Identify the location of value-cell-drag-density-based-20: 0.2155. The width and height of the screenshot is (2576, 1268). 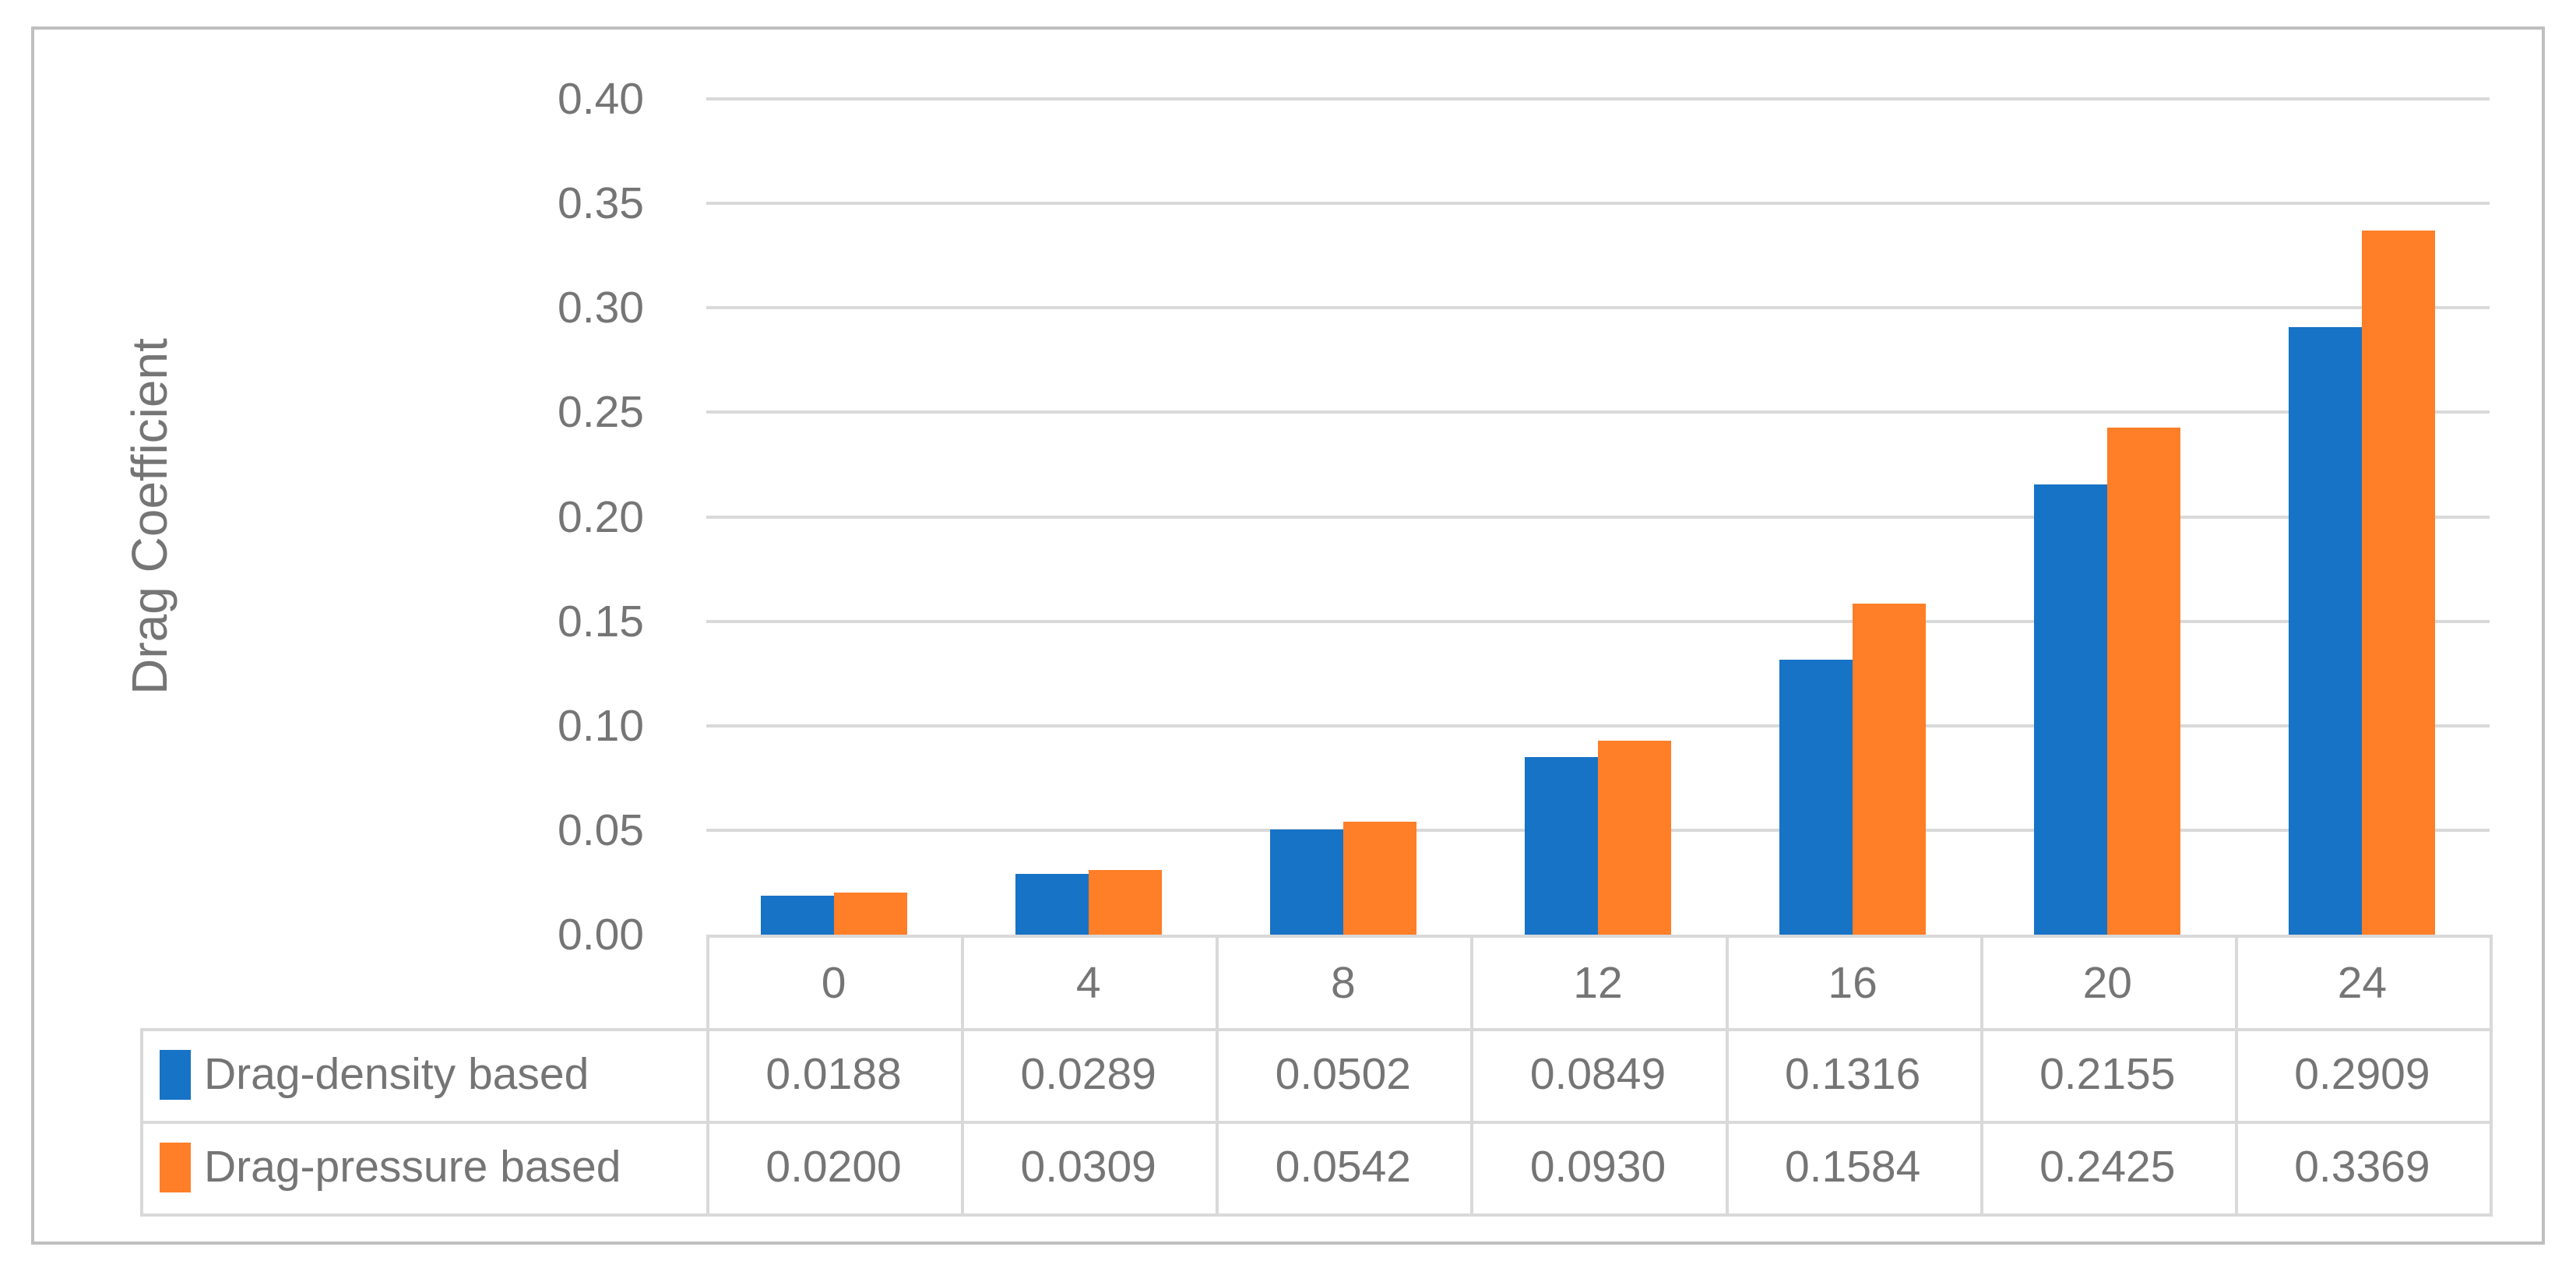
(2107, 1074).